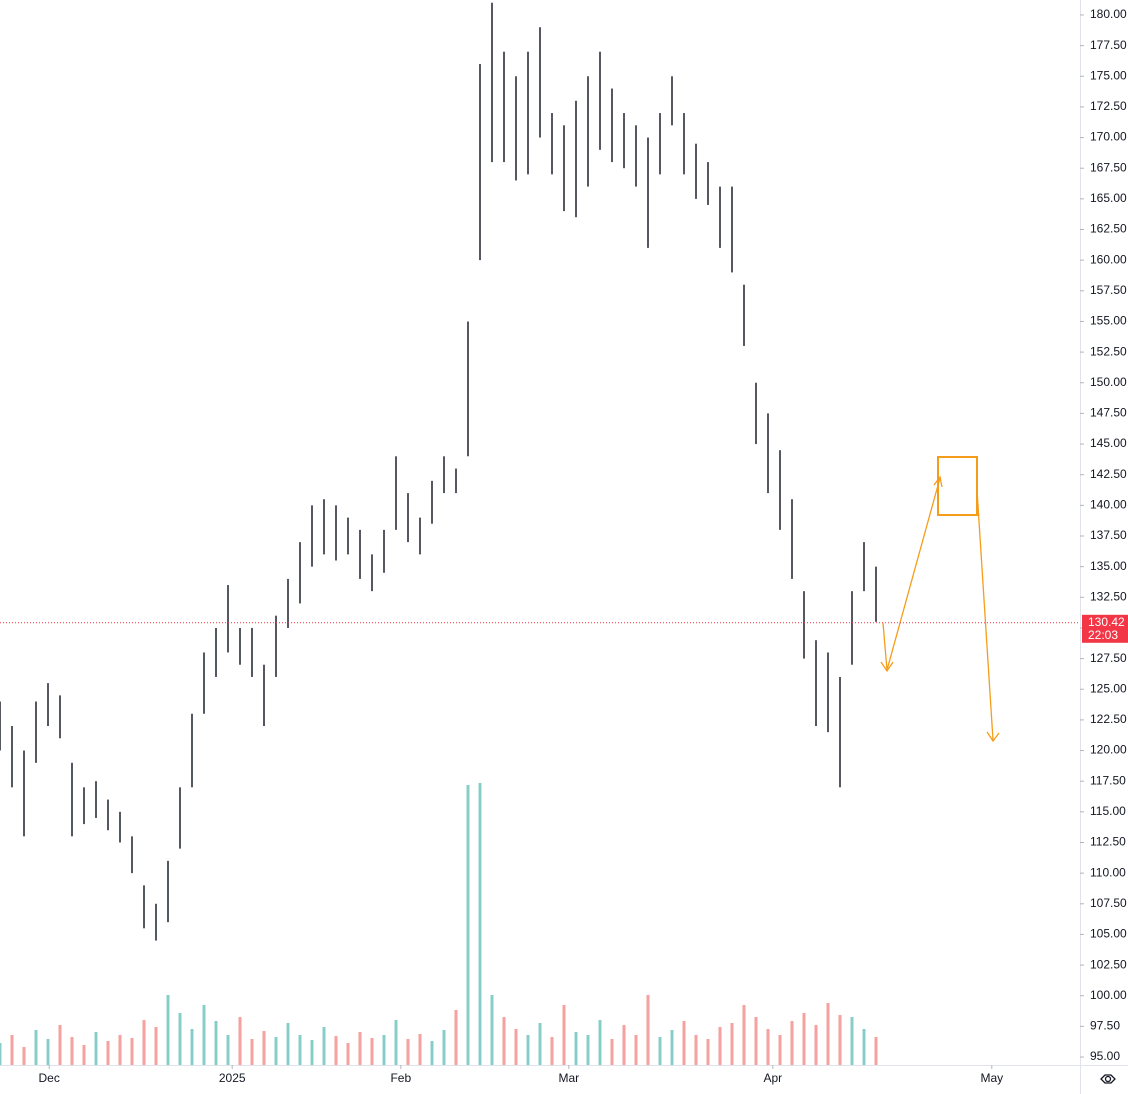 This screenshot has height=1094, width=1128. What do you see at coordinates (1108, 934) in the screenshot?
I see `y-tick-label: 105.00` at bounding box center [1108, 934].